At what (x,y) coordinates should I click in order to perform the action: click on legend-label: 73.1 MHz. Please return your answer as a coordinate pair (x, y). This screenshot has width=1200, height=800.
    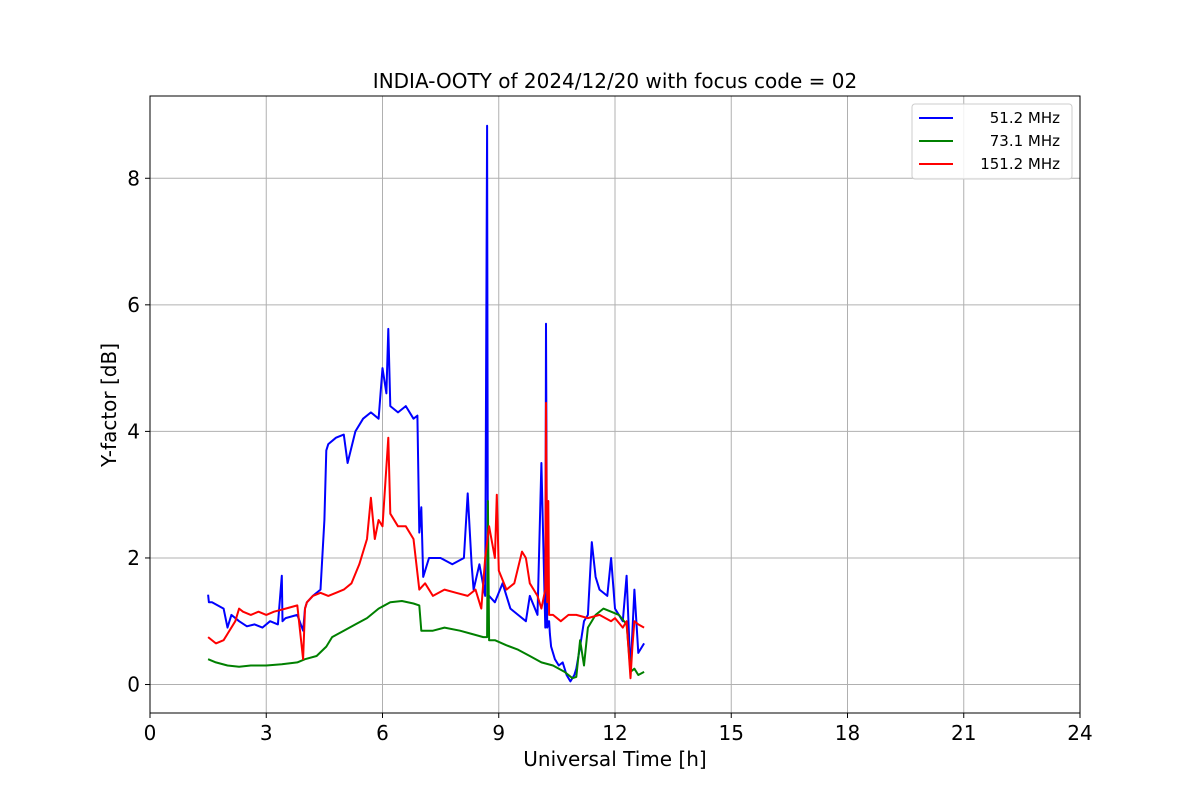
    Looking at the image, I should click on (1025, 141).